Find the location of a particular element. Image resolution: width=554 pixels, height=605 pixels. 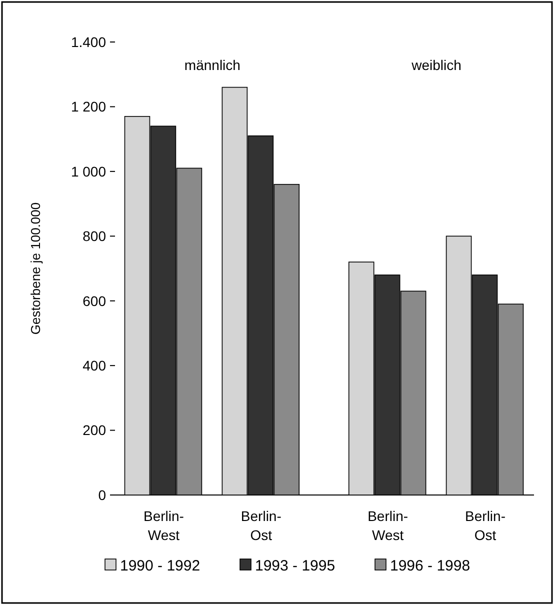

y-tick-label: 1 000 is located at coordinates (88, 171).